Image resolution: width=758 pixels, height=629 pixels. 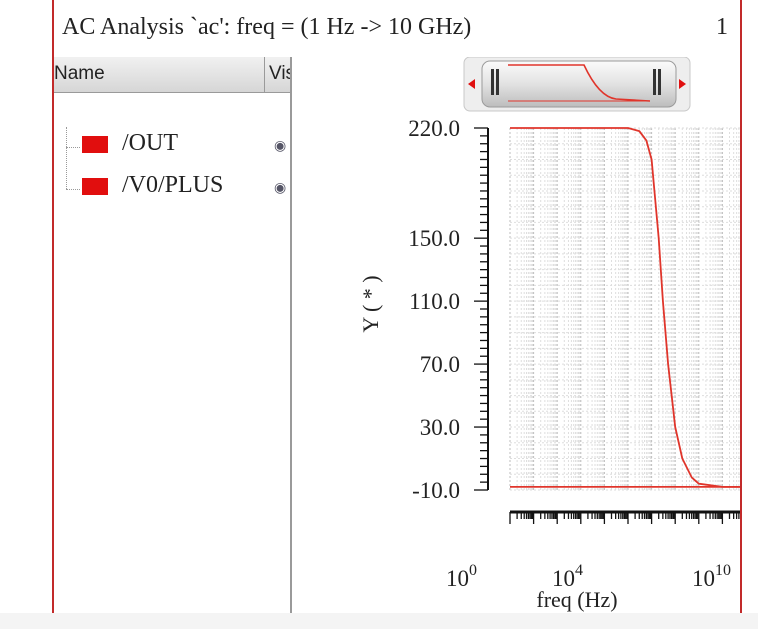 I want to click on signal-label: /OUT, so click(x=150, y=143).